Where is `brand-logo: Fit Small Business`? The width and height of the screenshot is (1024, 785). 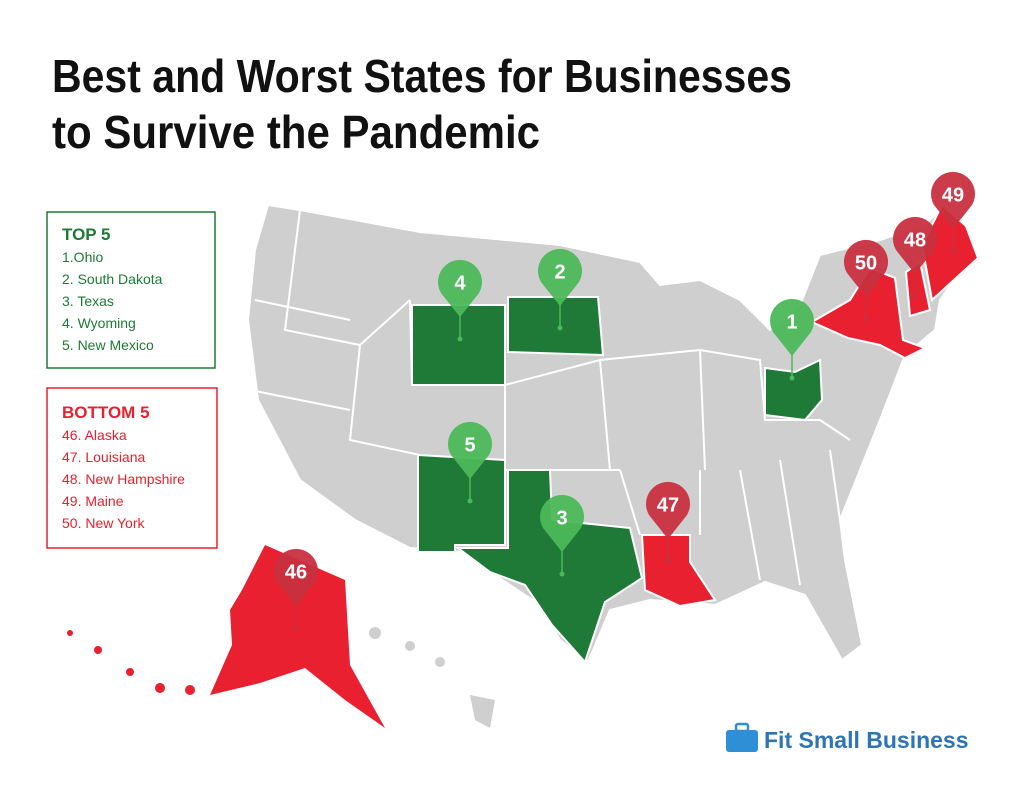
brand-logo: Fit Small Business is located at coordinates (847, 737).